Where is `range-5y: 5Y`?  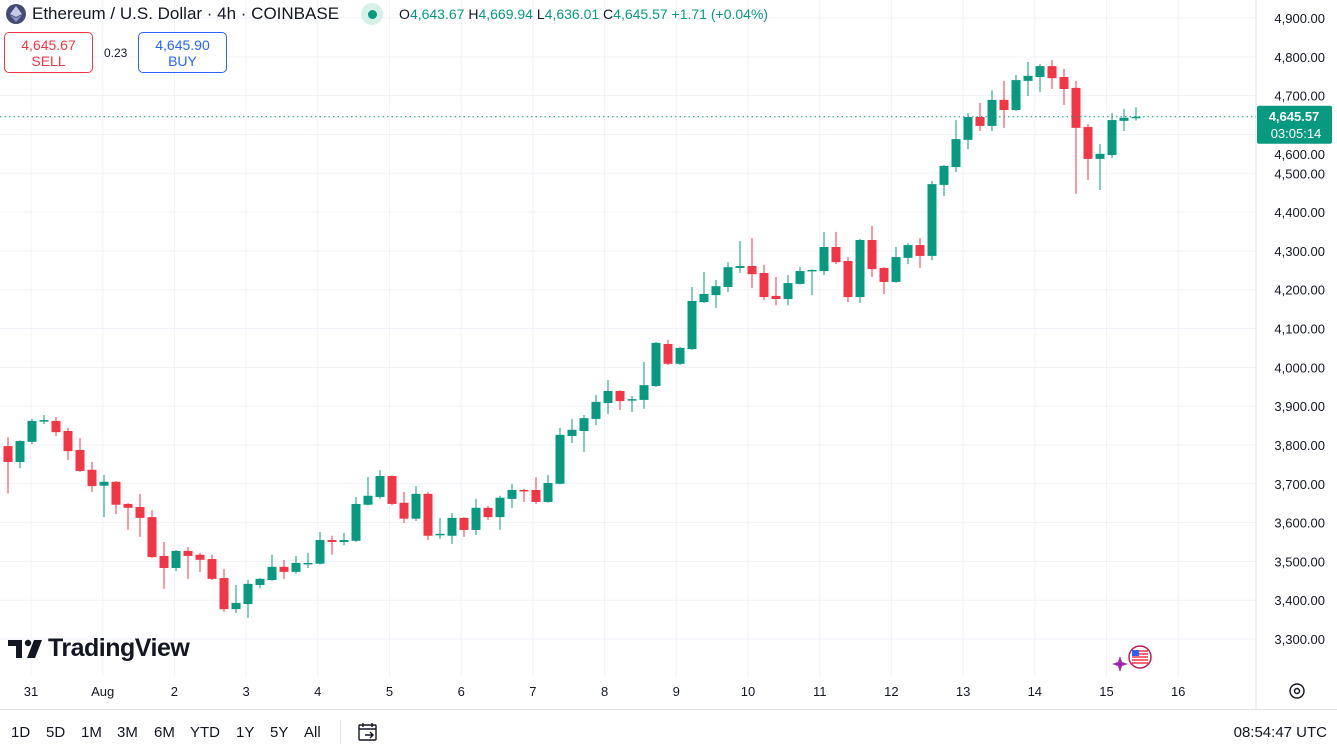 range-5y: 5Y is located at coordinates (279, 732).